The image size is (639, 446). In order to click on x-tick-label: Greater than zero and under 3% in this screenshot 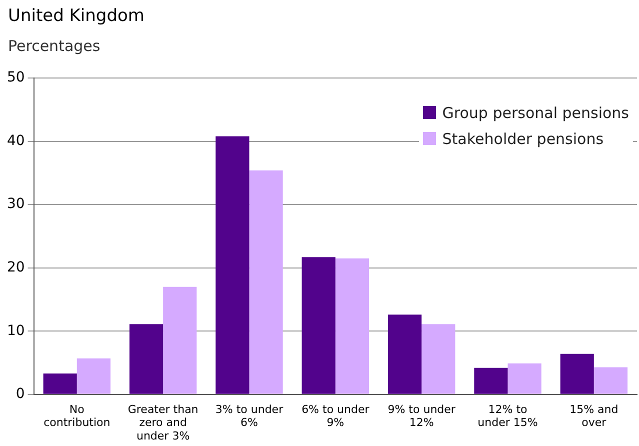, I will do `click(163, 422)`.